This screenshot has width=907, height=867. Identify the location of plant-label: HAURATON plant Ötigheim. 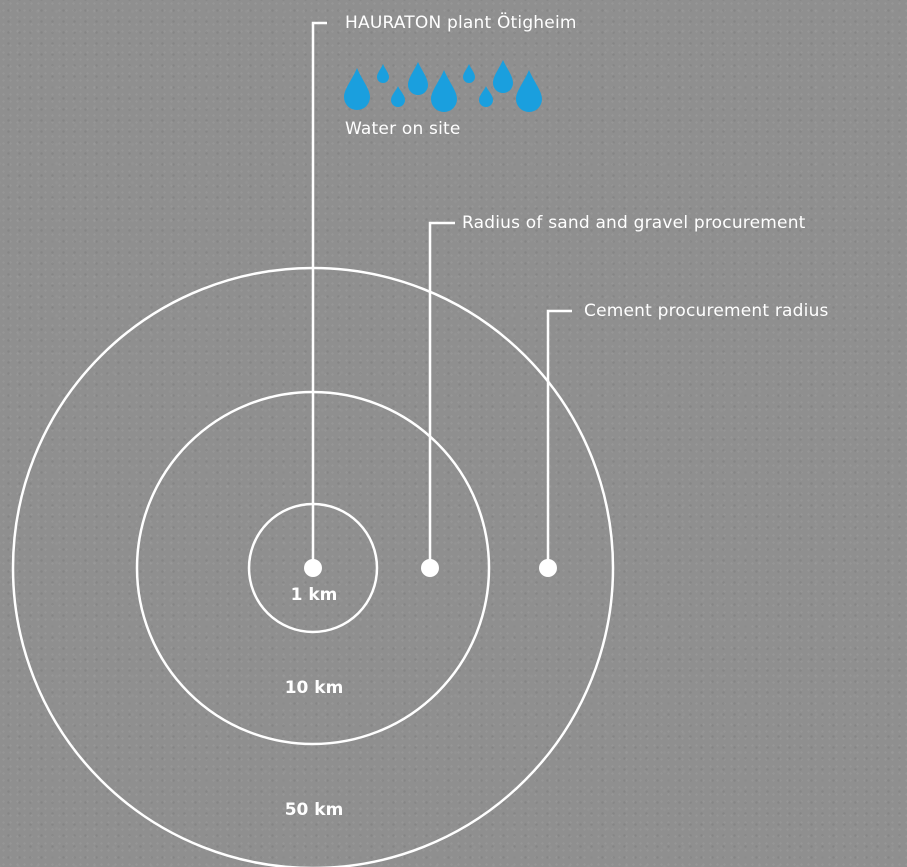
(461, 23).